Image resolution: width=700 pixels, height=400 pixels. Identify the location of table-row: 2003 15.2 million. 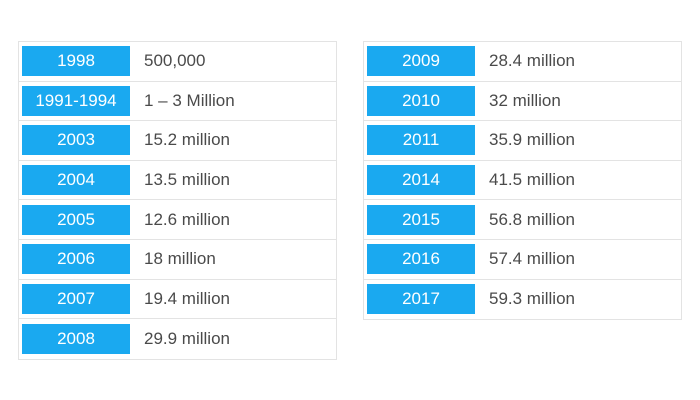
(177, 141).